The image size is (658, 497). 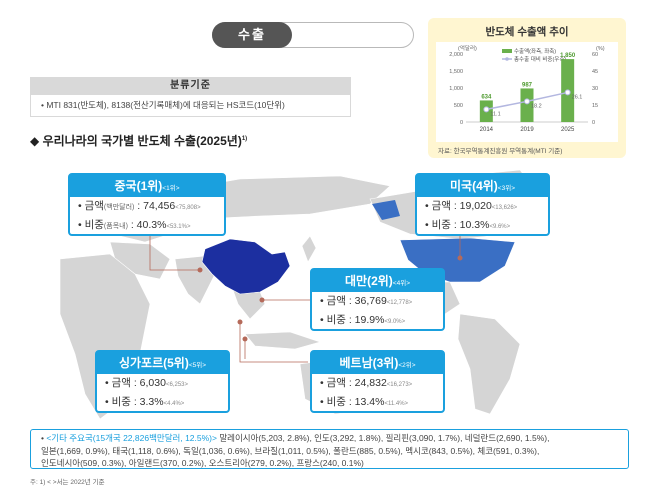 I want to click on card-taiwan-name: 대만(2위), so click(x=369, y=281).